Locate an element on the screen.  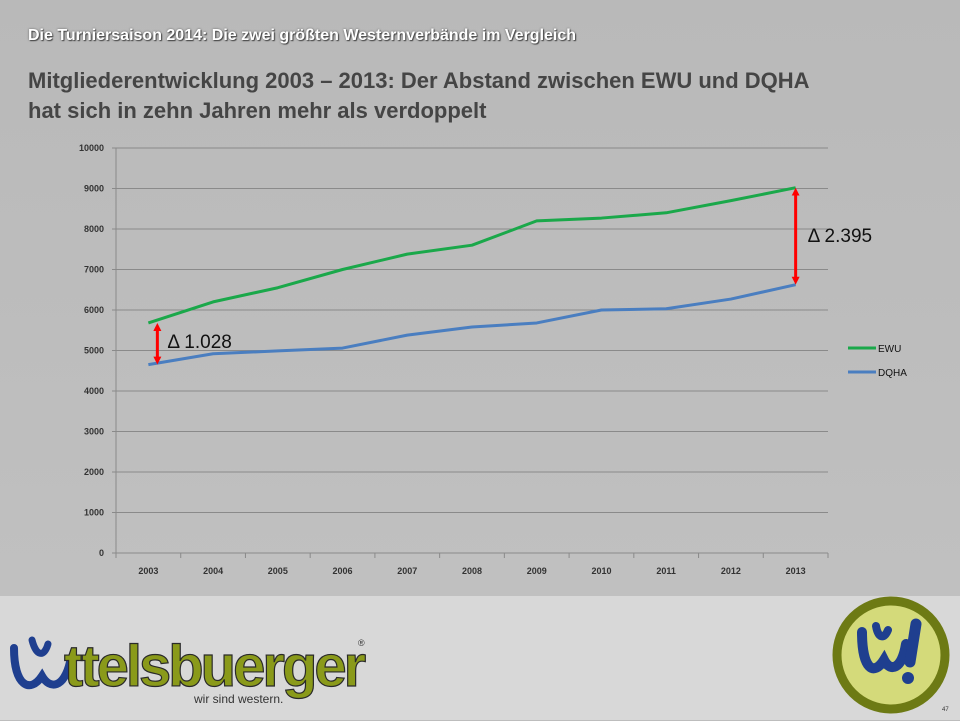
y-tick-label: 1000 is located at coordinates (94, 513).